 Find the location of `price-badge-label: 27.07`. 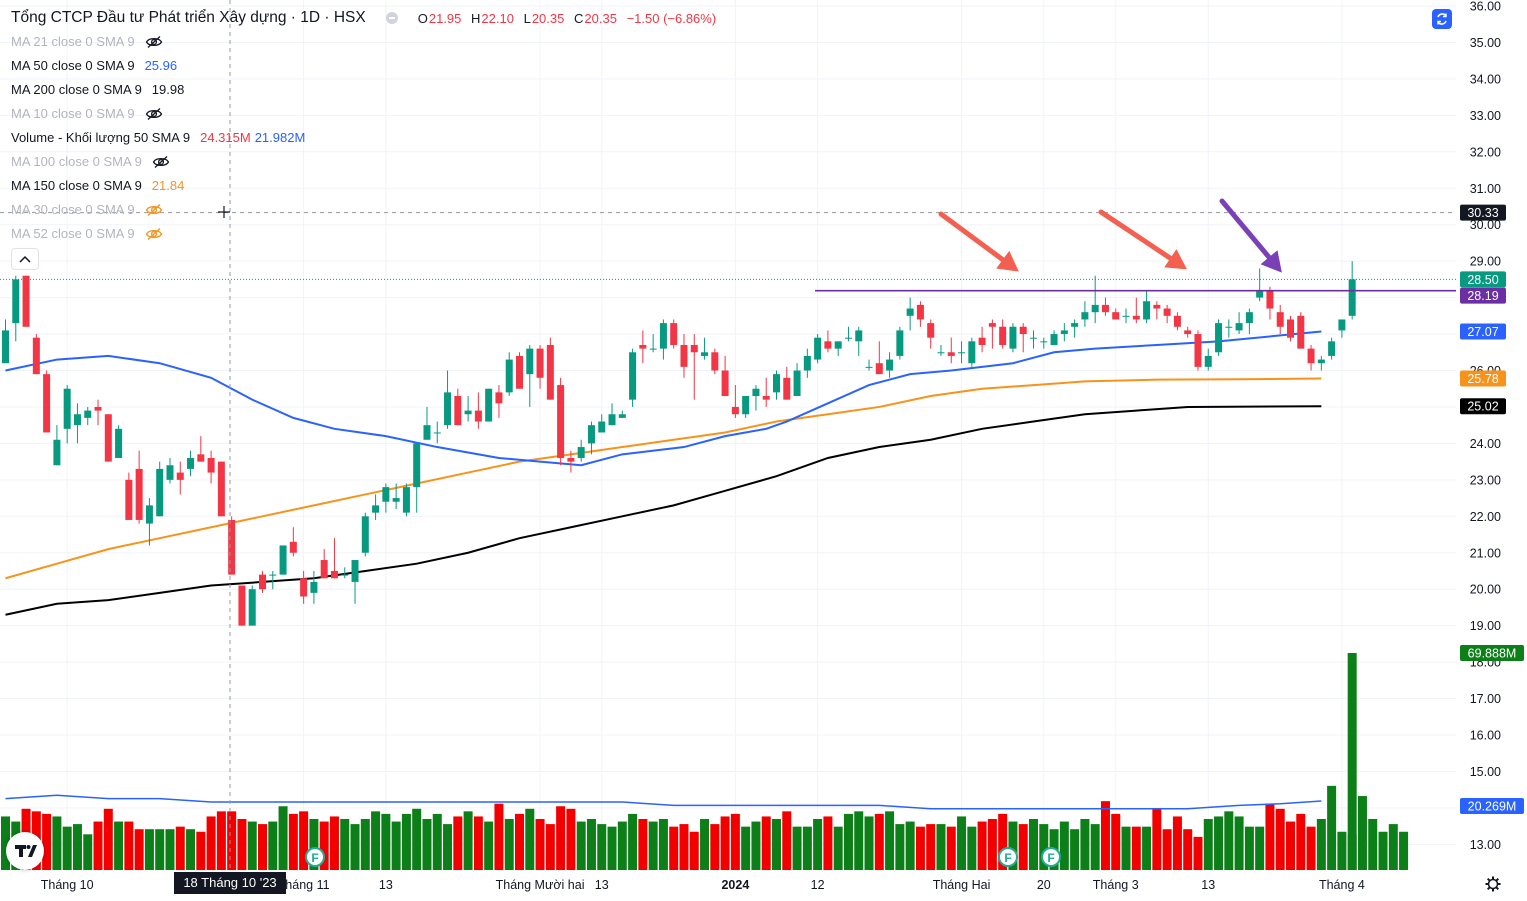

price-badge-label: 27.07 is located at coordinates (1482, 332).